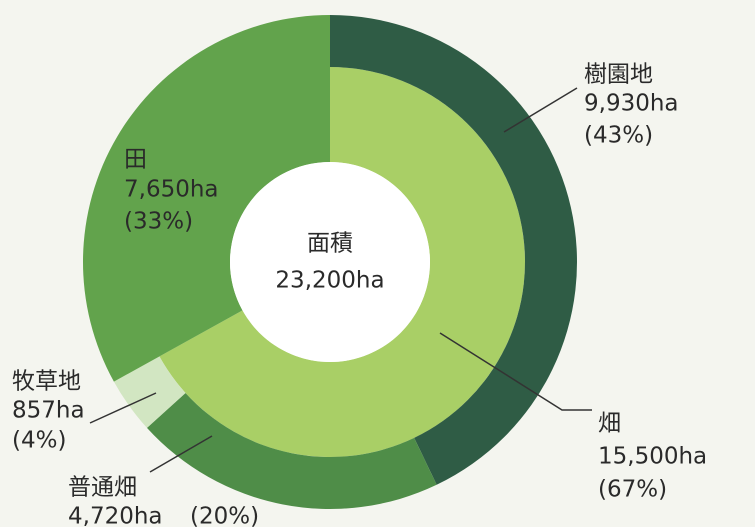  I want to click on total-label: 23,200ha, so click(329, 281).